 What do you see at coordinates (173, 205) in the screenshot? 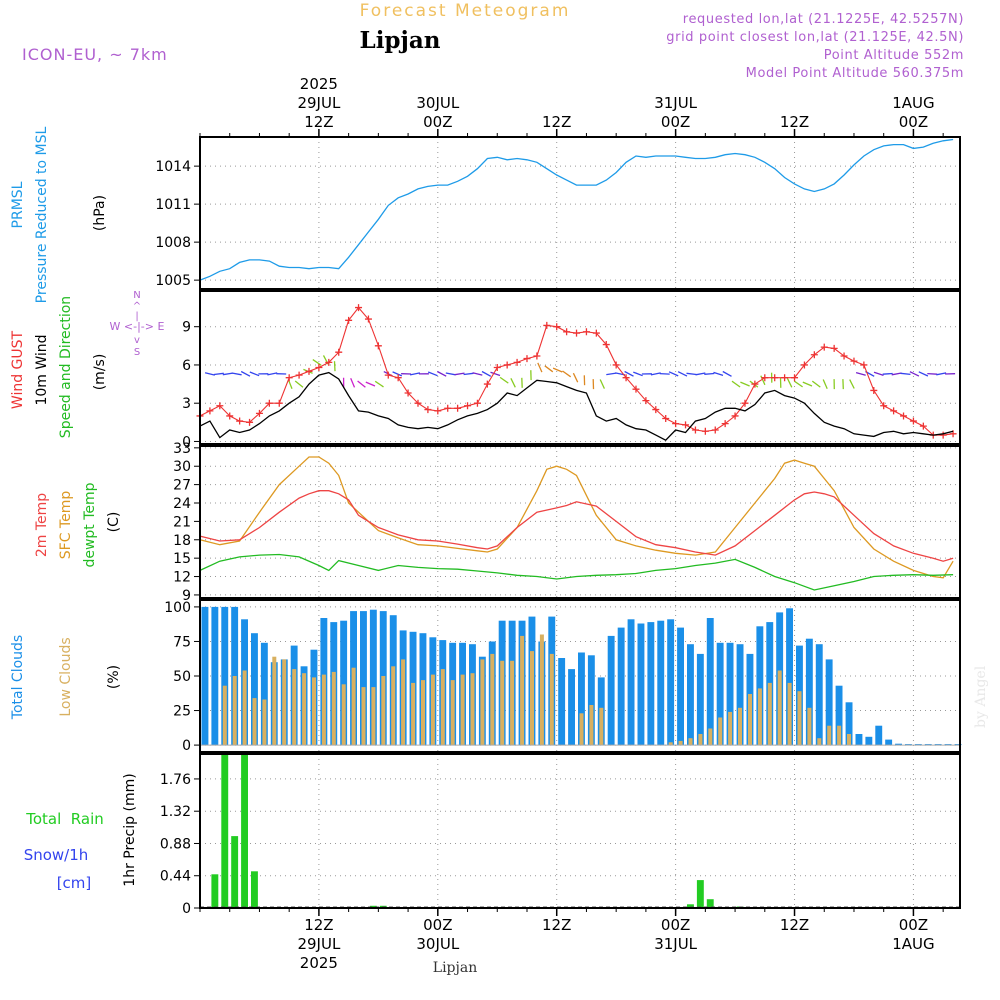
I see `y-tick-label: 1011` at bounding box center [173, 205].